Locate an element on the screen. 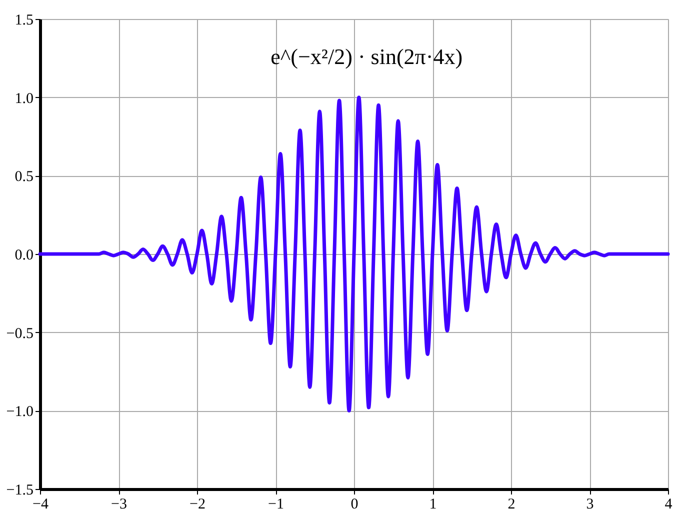 This screenshot has height=523, width=695. y-tick-label: −1.5 is located at coordinates (20, 490).